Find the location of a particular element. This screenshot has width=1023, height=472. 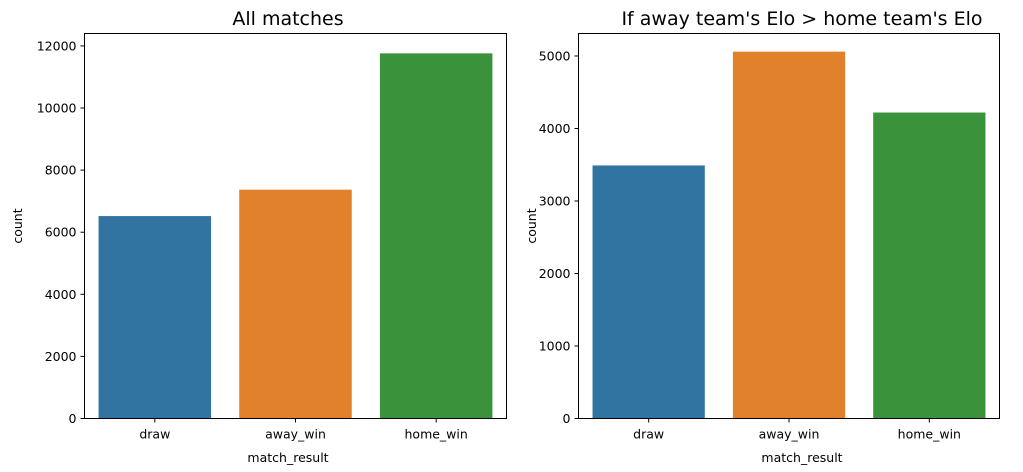

y-tick-label: 5000 is located at coordinates (555, 55).